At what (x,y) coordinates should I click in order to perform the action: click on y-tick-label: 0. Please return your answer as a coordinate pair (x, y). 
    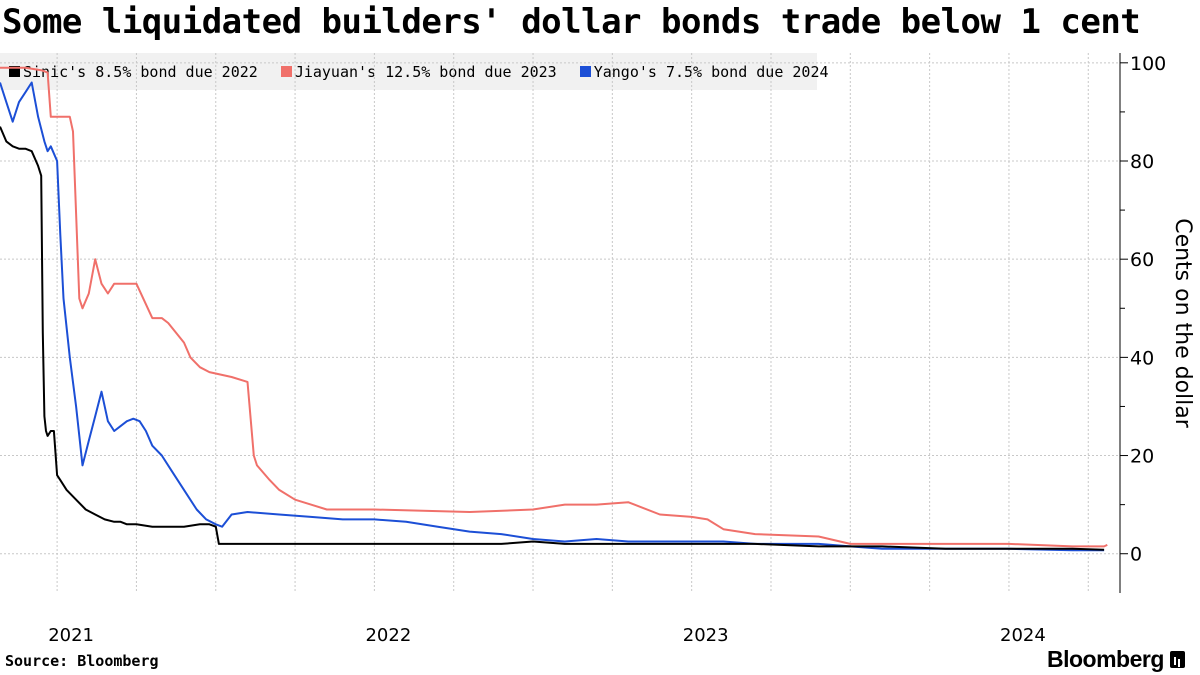
    Looking at the image, I should click on (1136, 555).